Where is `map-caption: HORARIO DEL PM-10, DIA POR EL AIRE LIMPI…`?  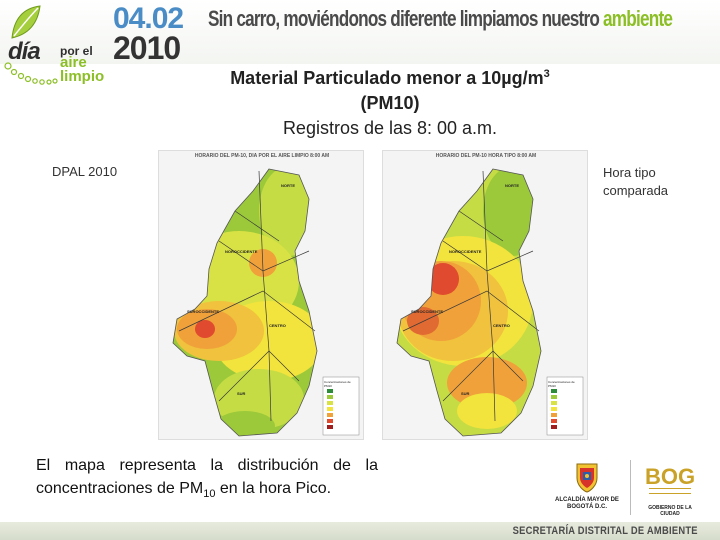
map-caption: HORARIO DEL PM-10, DIA POR EL AIRE LIMPI… is located at coordinates (262, 156).